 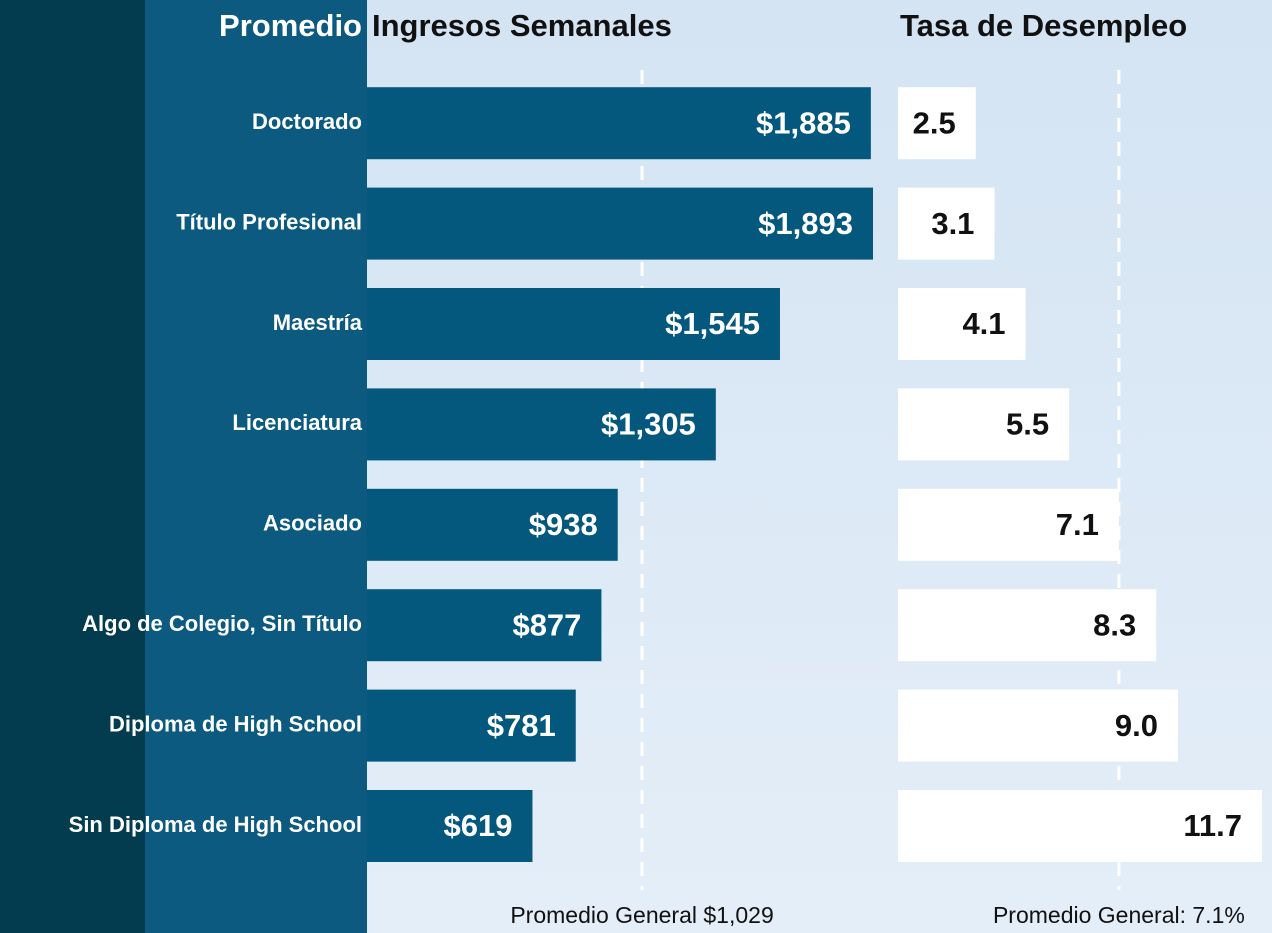 I want to click on category-label: Algo de Colegio, Sin Título, so click(x=222, y=623).